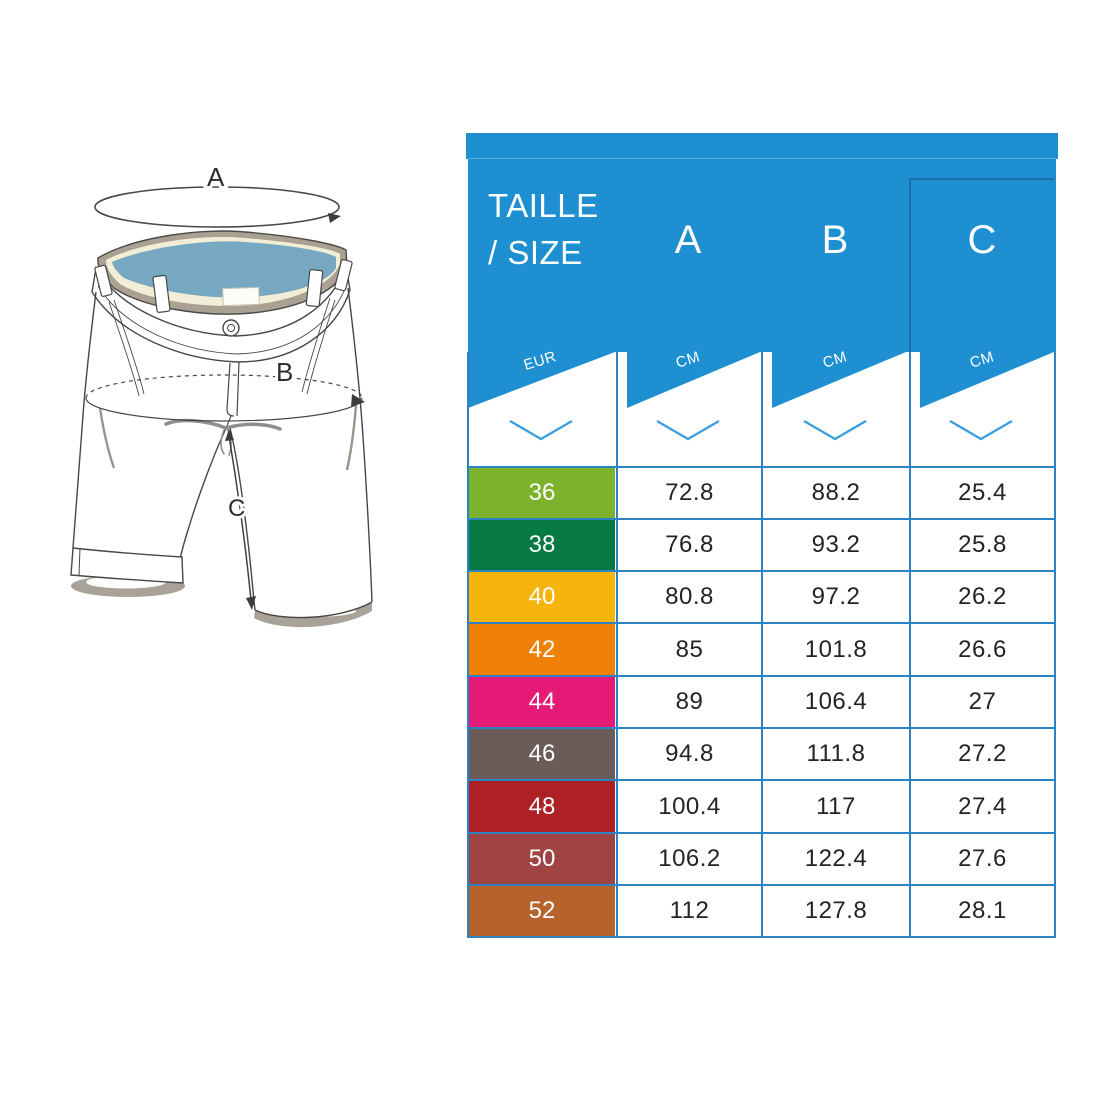 The width and height of the screenshot is (1100, 1100). What do you see at coordinates (689, 753) in the screenshot?
I see `value-a: 94.8` at bounding box center [689, 753].